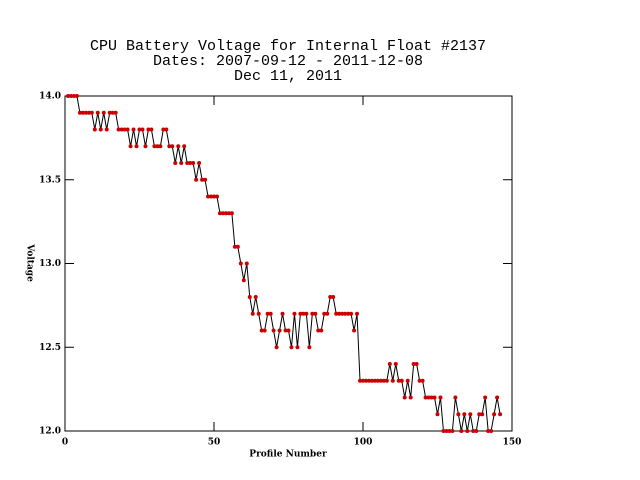 The image size is (640, 480). Describe the element at coordinates (50, 348) in the screenshot. I see `y-tick-label: 12.5` at that location.